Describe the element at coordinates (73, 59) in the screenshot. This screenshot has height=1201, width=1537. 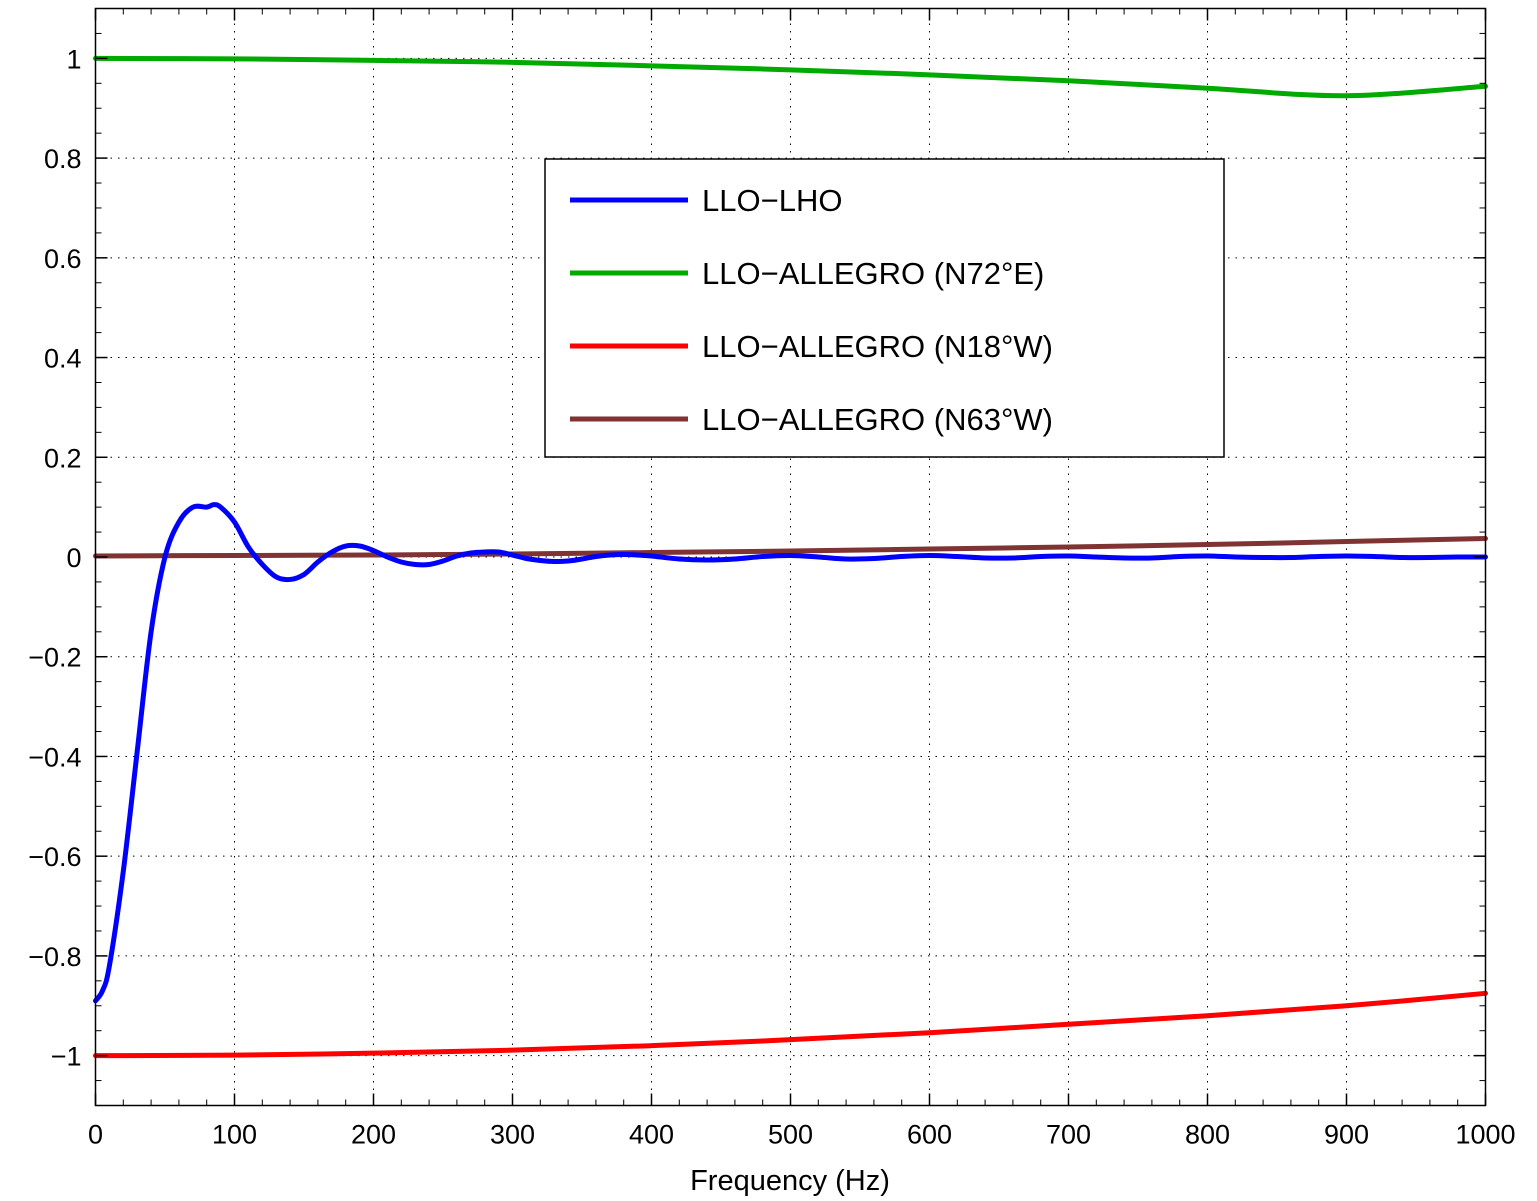
I see `y-tick-label: 1` at that location.